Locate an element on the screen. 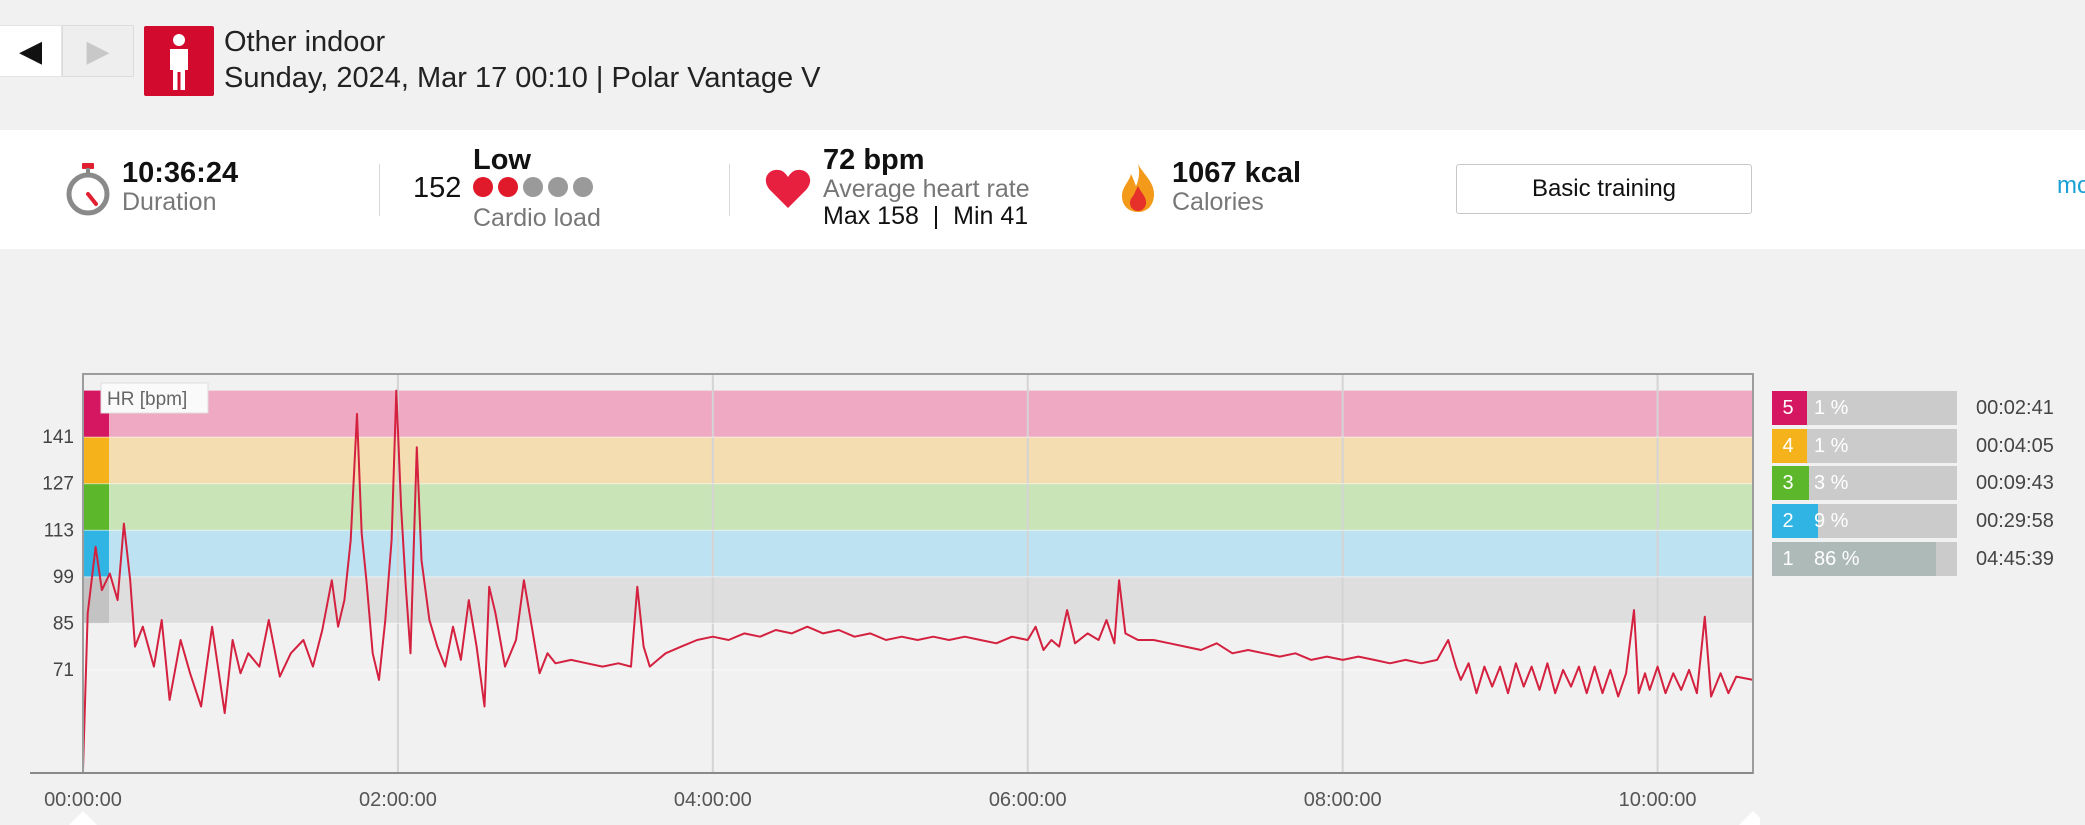 This screenshot has height=825, width=2085. previous-session-button: ◀ is located at coordinates (31, 51).